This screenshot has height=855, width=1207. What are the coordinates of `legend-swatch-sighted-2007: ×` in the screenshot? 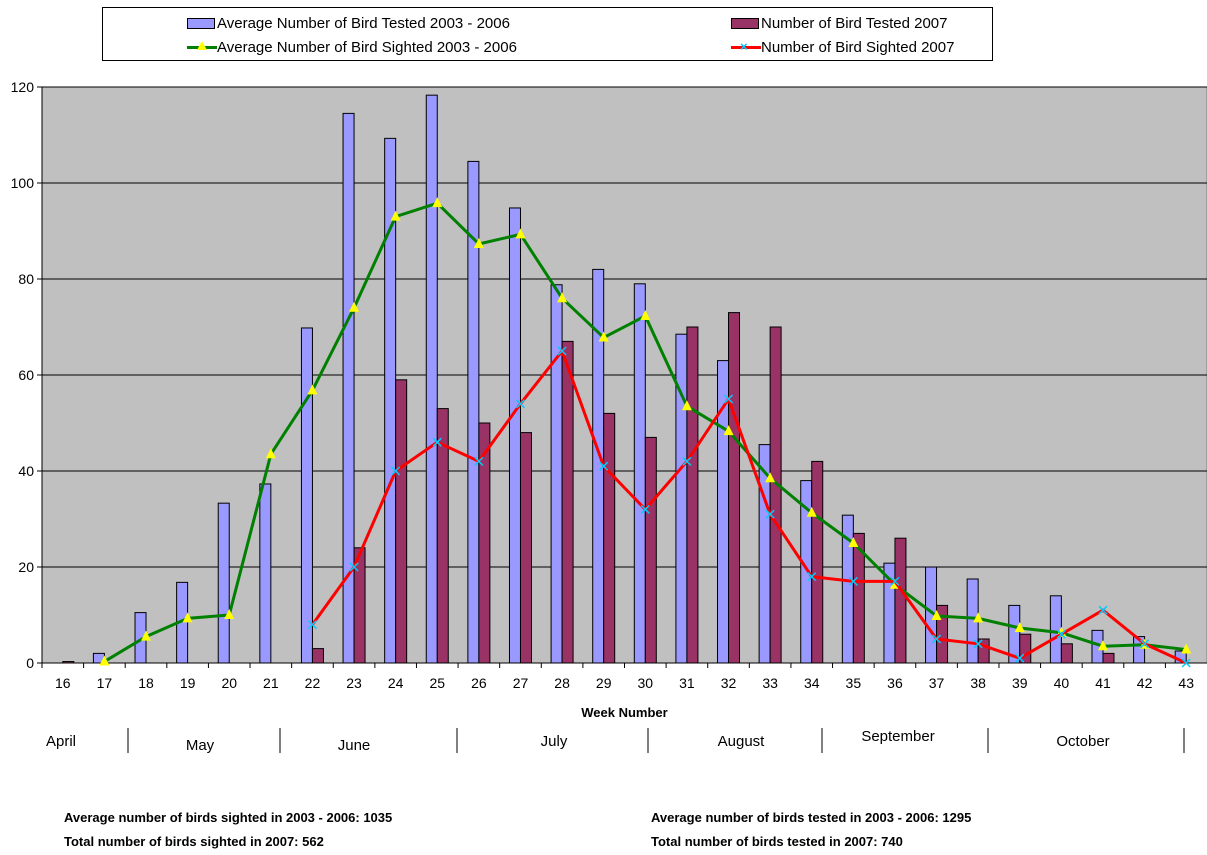 It's located at (746, 47).